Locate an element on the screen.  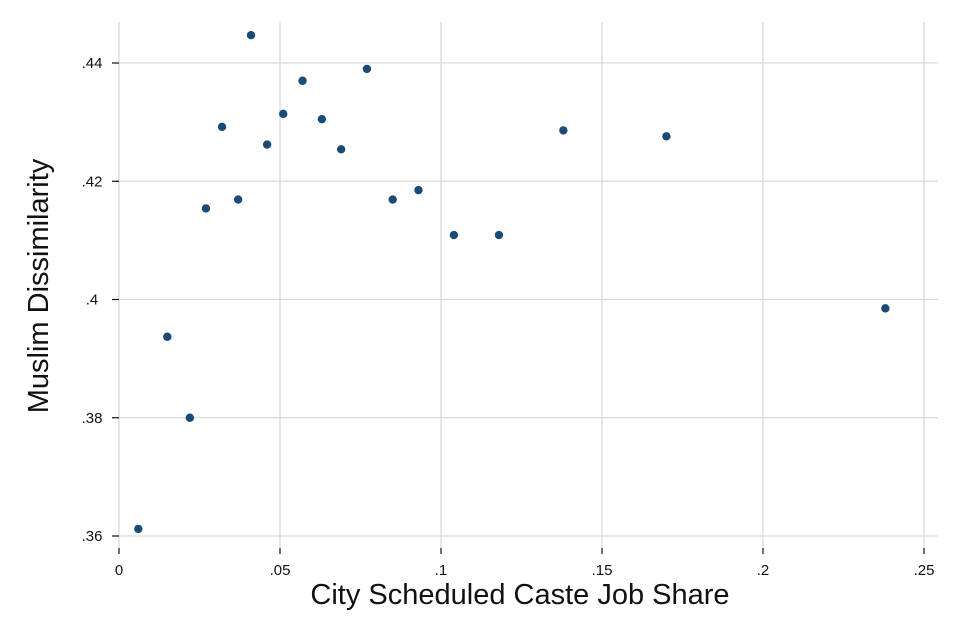
y-axis-title: Muslim Dissimilarity is located at coordinates (39, 285).